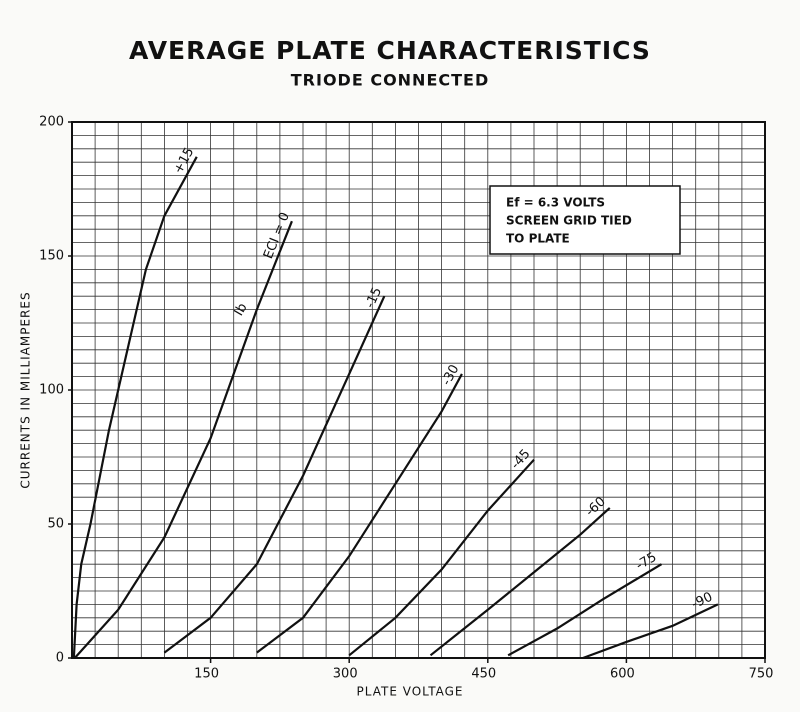 The width and height of the screenshot is (800, 712). I want to click on y-tick-label: 0, so click(60, 658).